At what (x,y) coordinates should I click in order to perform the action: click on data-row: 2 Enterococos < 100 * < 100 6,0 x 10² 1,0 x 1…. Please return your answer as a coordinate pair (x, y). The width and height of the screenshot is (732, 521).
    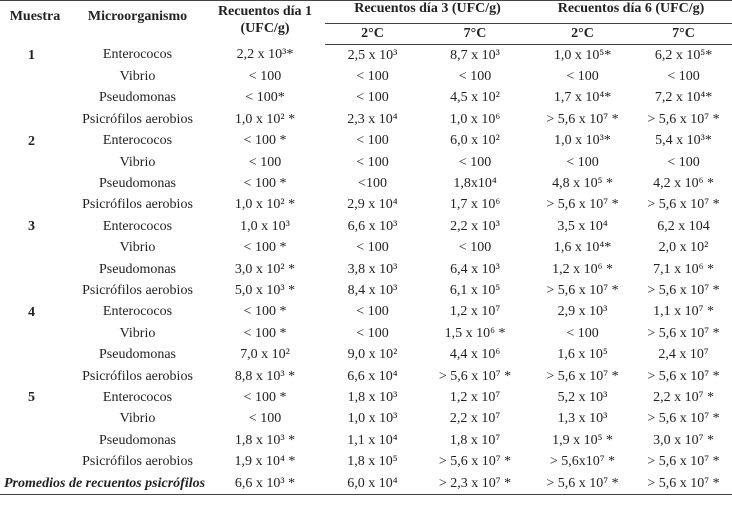
    Looking at the image, I should click on (366, 141).